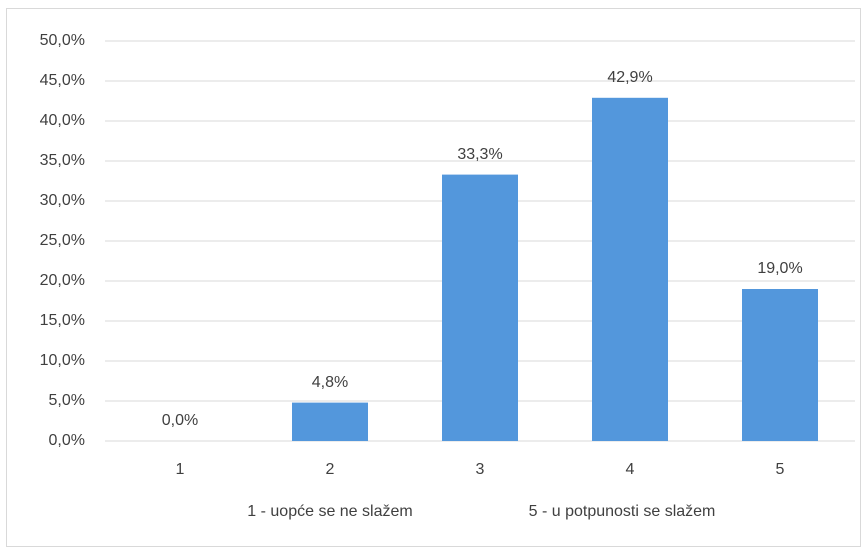 The width and height of the screenshot is (867, 549). What do you see at coordinates (480, 469) in the screenshot?
I see `x-tick-label: 3` at bounding box center [480, 469].